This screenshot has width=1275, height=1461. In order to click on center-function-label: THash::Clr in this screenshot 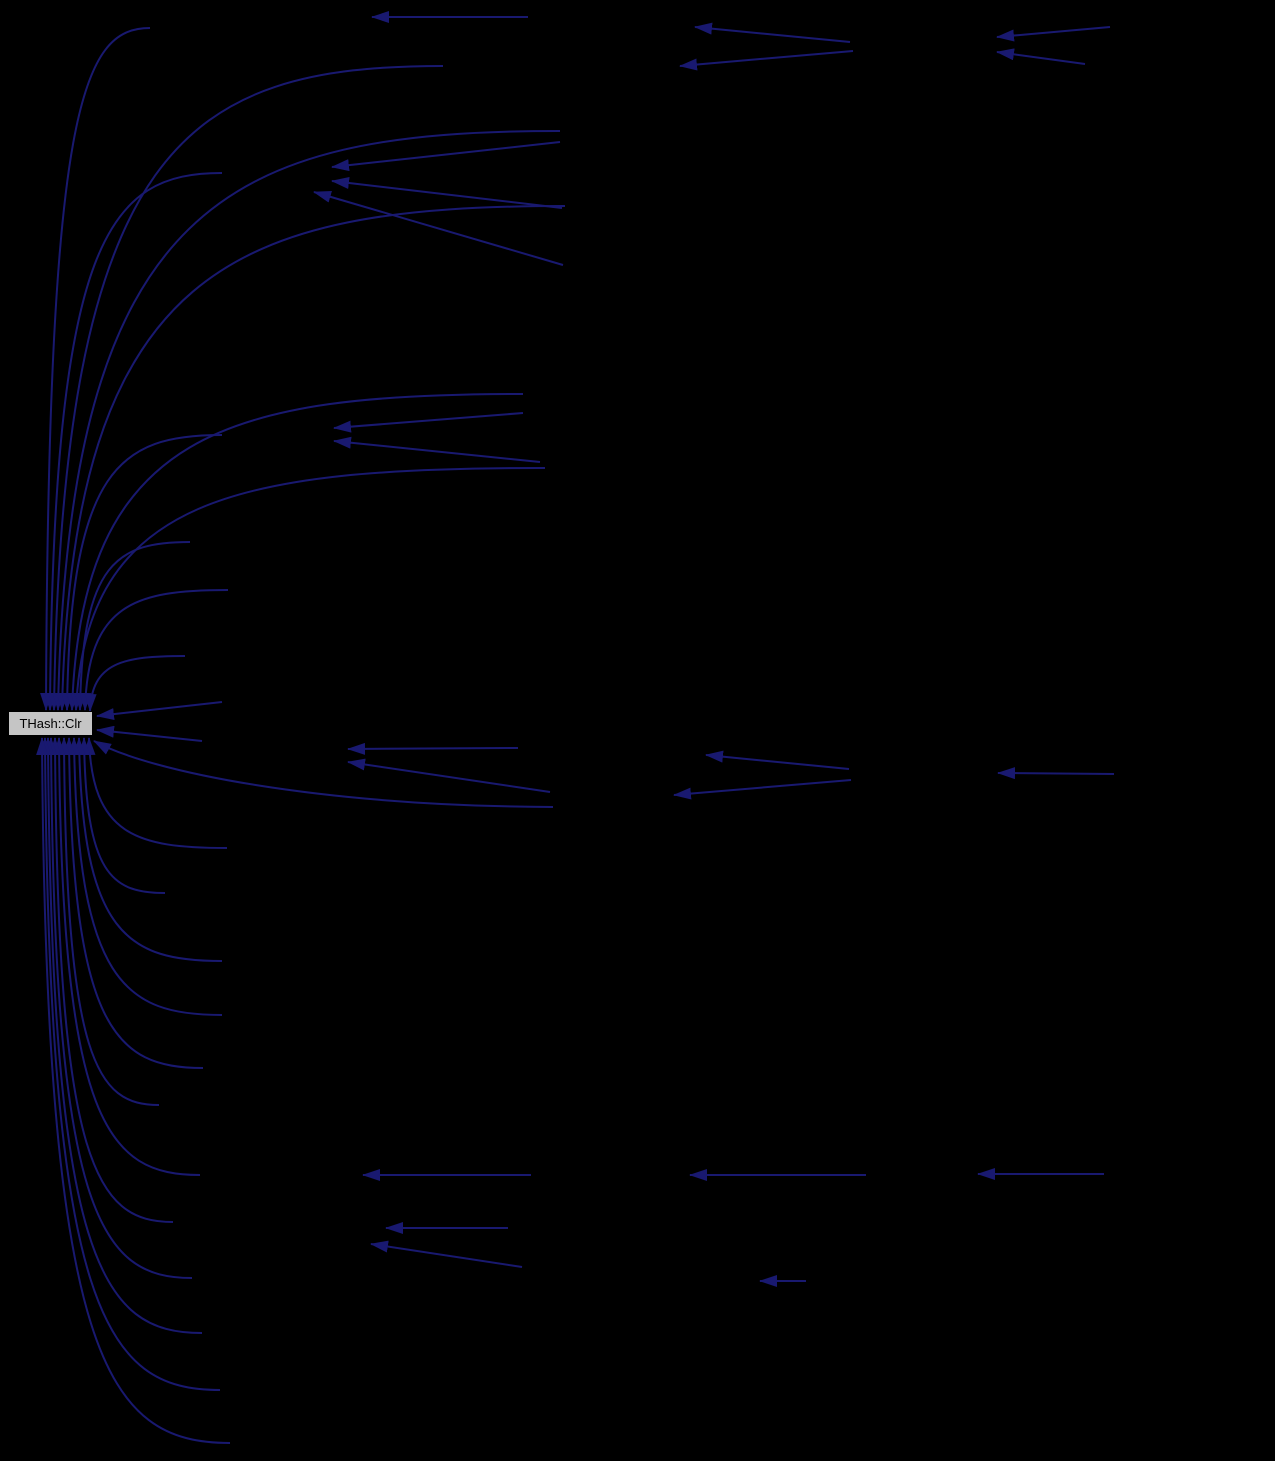, I will do `click(50, 723)`.